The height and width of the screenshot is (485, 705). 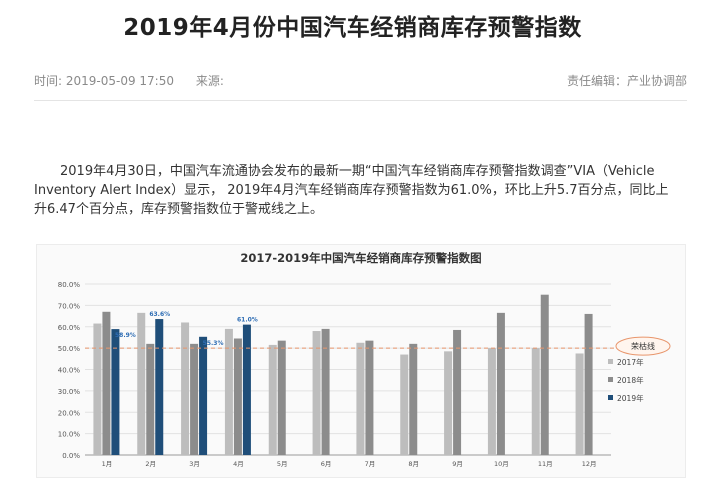 What do you see at coordinates (106, 383) in the screenshot?
I see `bar-2018年-1月` at bounding box center [106, 383].